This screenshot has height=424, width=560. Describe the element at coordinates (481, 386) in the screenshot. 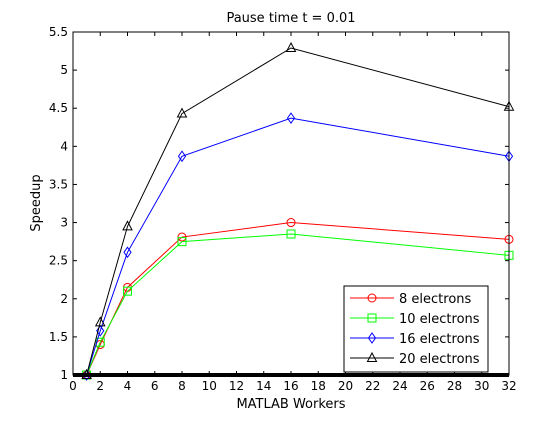

I see `x-tick-label: 30` at that location.